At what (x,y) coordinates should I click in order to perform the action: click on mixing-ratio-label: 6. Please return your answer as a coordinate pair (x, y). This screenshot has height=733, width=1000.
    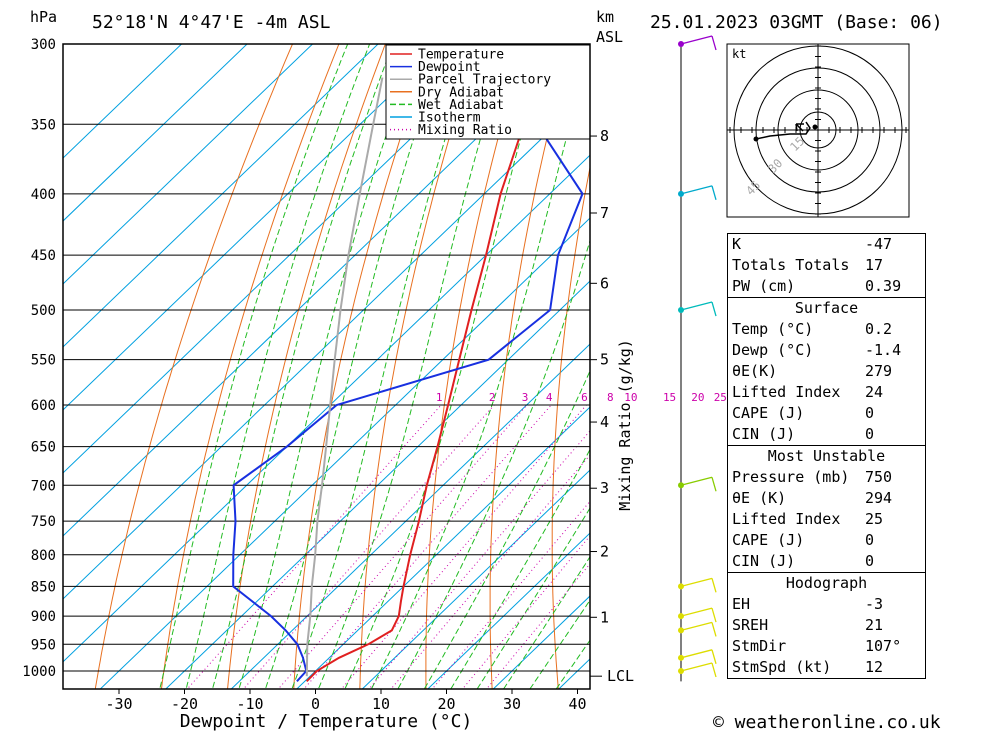
    Looking at the image, I should click on (584, 397).